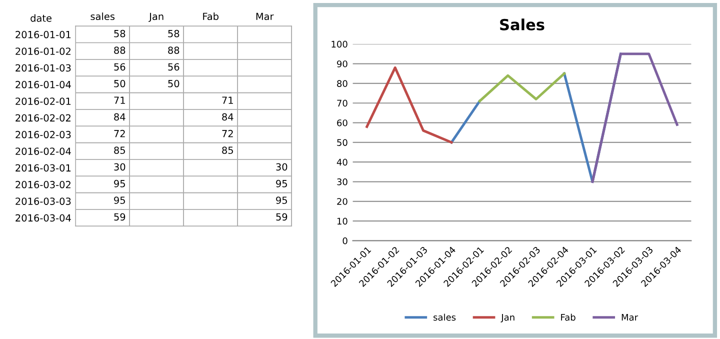 The width and height of the screenshot is (720, 339). What do you see at coordinates (43, 101) in the screenshot?
I see `y-tick-label: 2016-02-01` at bounding box center [43, 101].